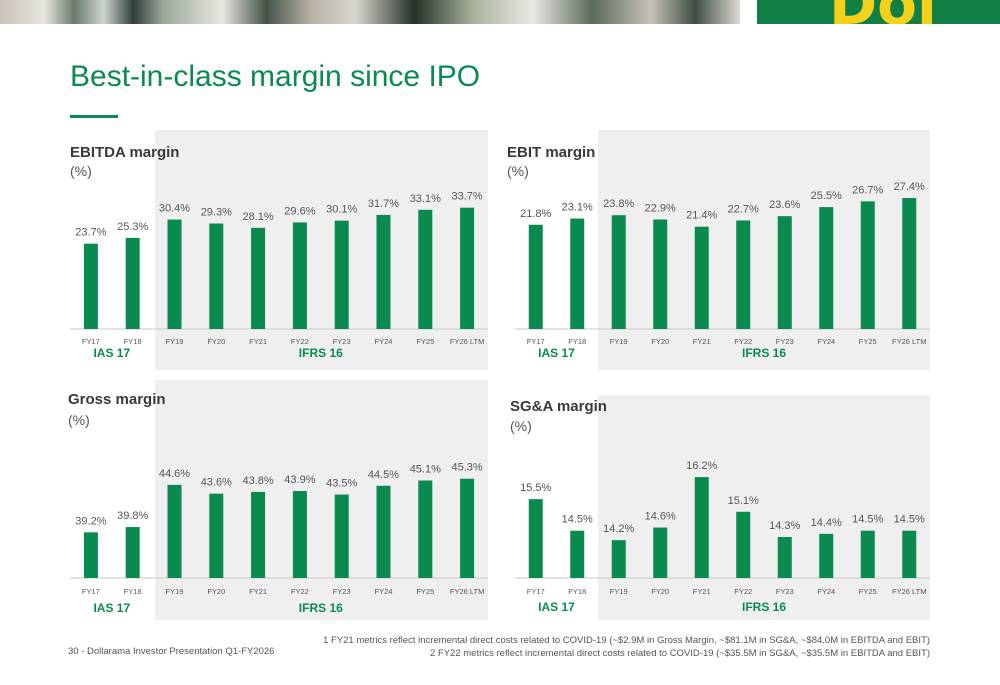 Image resolution: width=1000 pixels, height=685 pixels. I want to click on gross-margin-period-label: IAS 17, so click(111, 608).